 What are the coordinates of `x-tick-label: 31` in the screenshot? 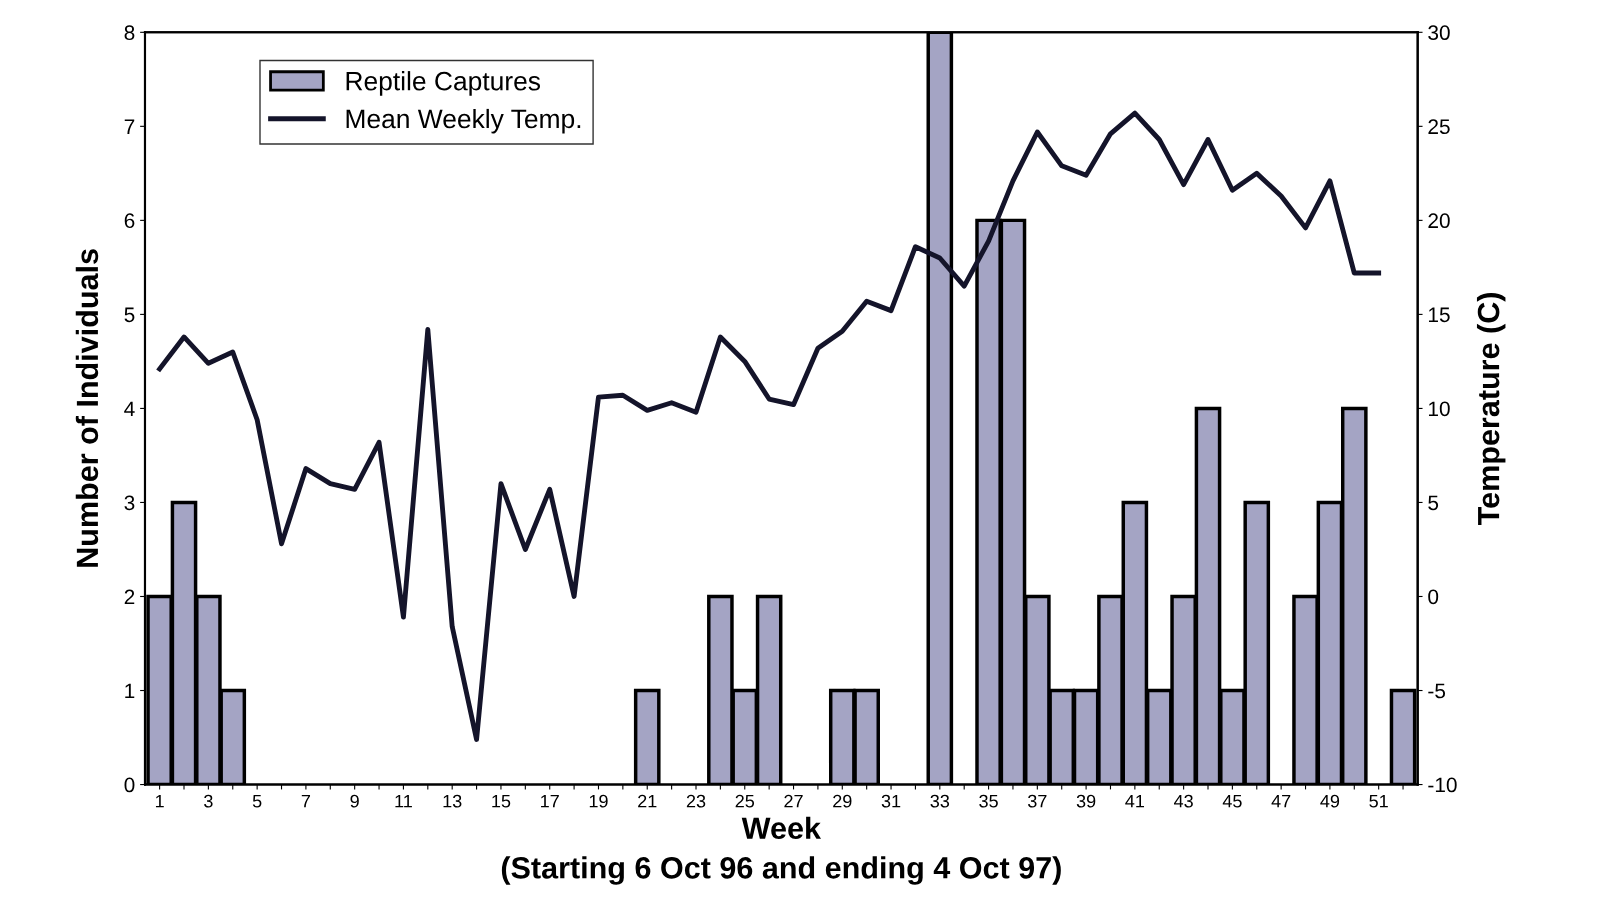 It's located at (891, 801).